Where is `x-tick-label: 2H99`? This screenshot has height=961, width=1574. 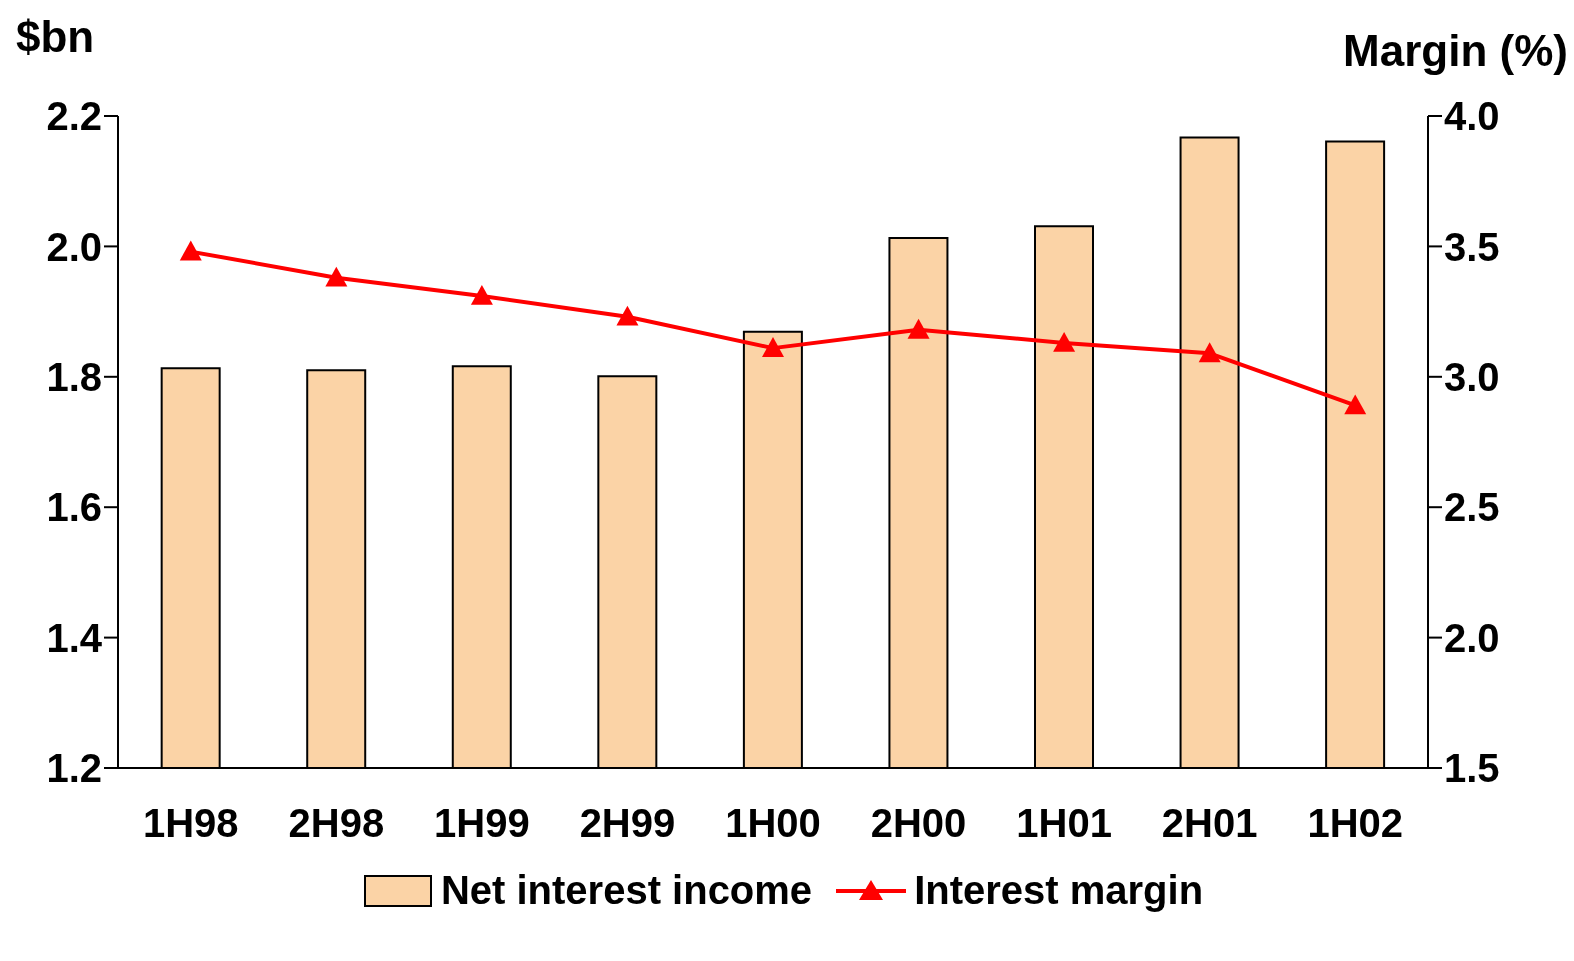
x-tick-label: 2H99 is located at coordinates (627, 823).